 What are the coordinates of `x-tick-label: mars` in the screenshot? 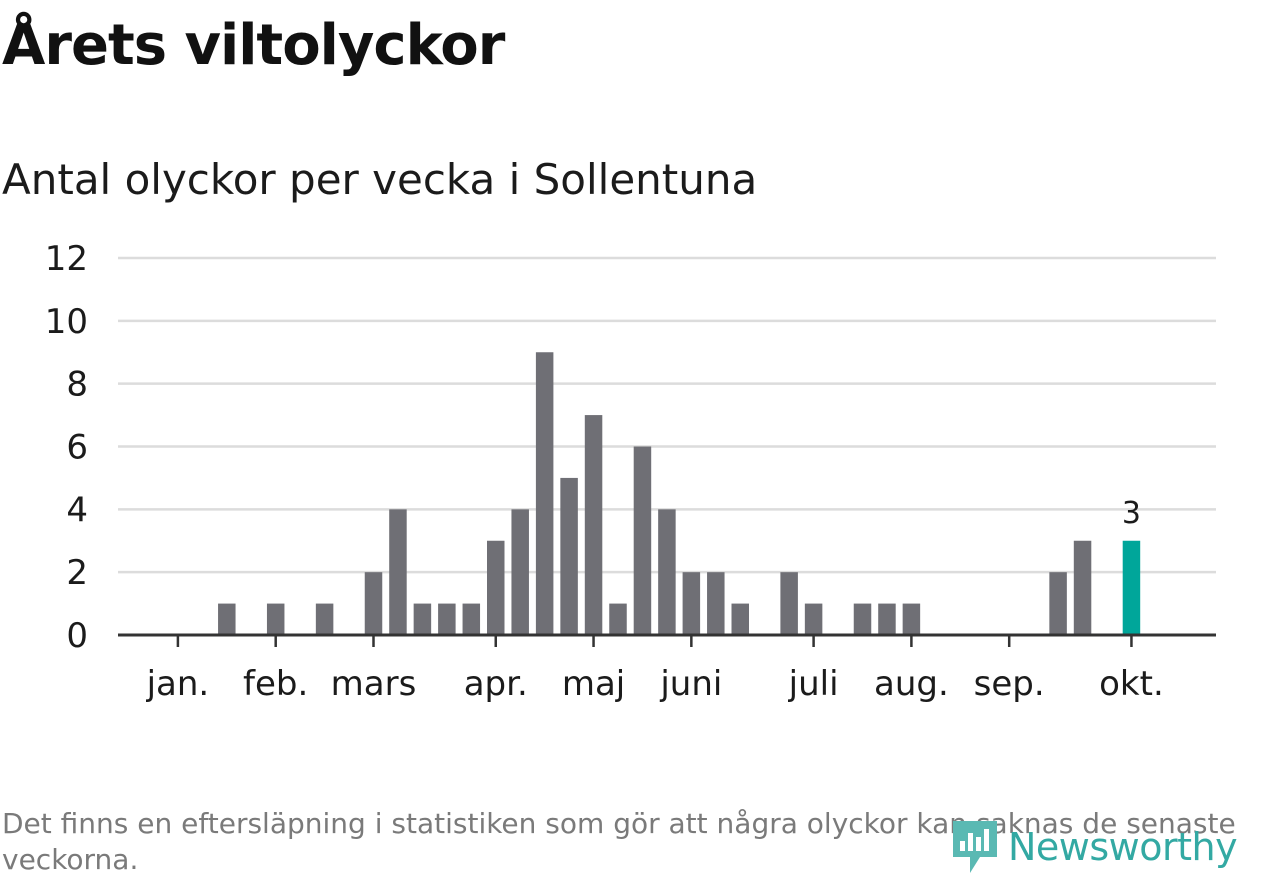 It's located at (374, 684).